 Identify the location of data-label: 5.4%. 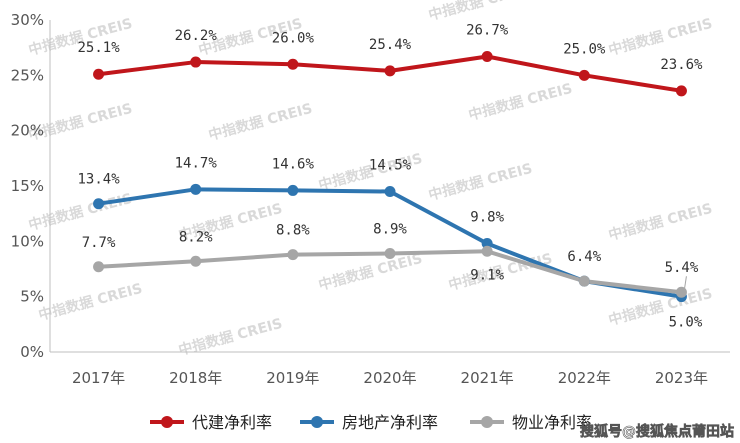
(682, 268).